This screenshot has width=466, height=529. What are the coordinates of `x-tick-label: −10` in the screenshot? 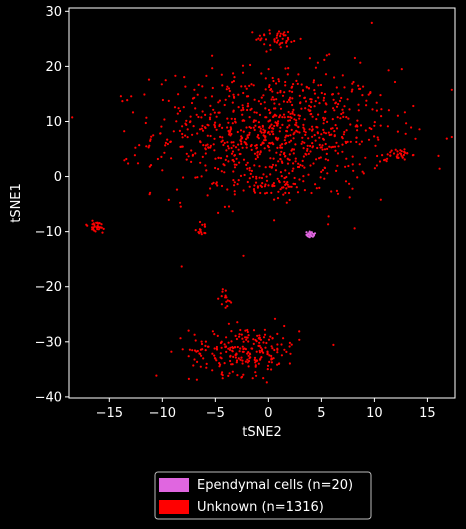 It's located at (162, 413).